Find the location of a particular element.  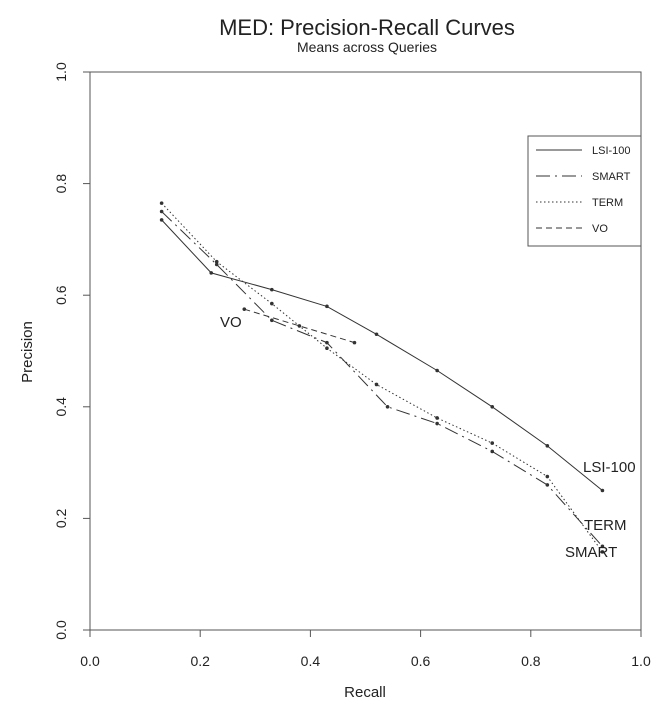

legend-label-term: TERM is located at coordinates (607, 203).